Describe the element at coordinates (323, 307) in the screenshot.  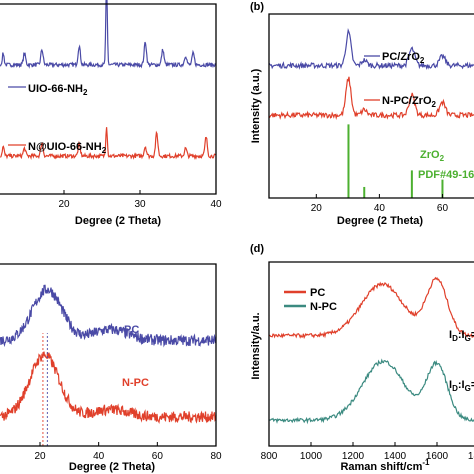
I see `legend-n-pc-label: N-PC` at that location.